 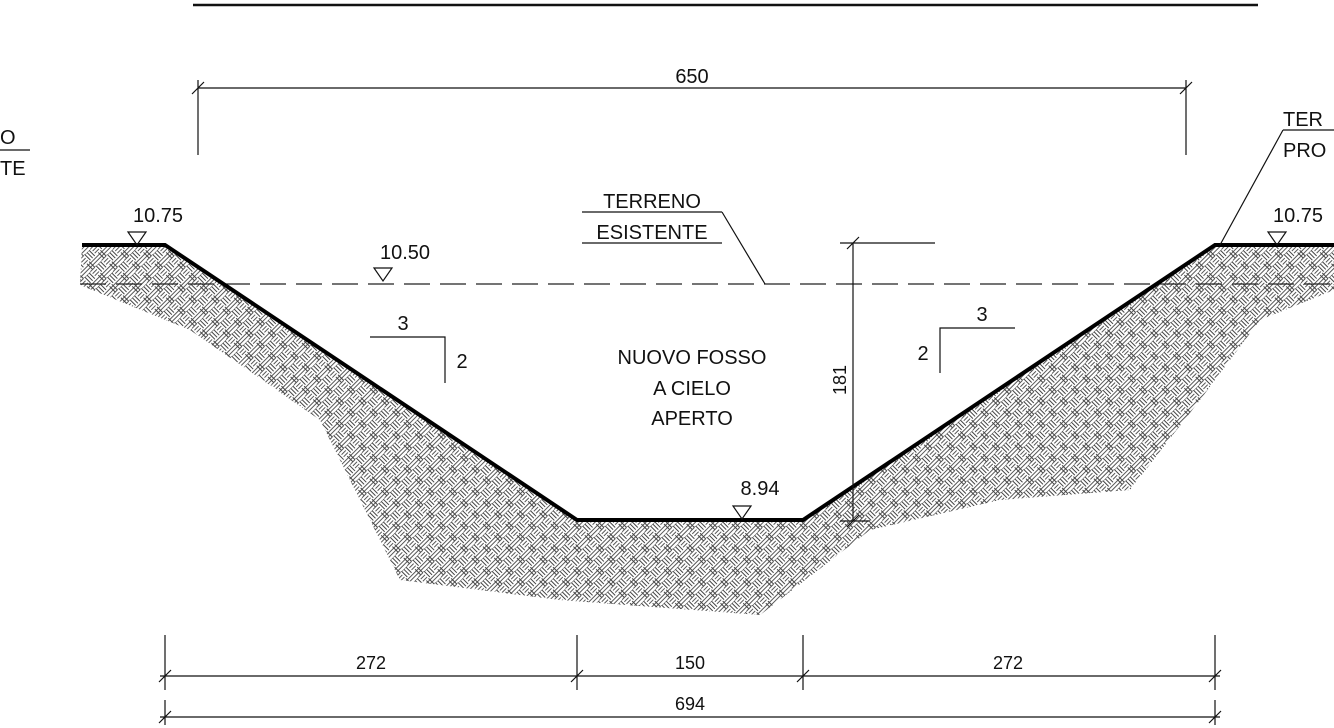 I want to click on terrain-label: ESISTENTE, so click(x=651, y=233).